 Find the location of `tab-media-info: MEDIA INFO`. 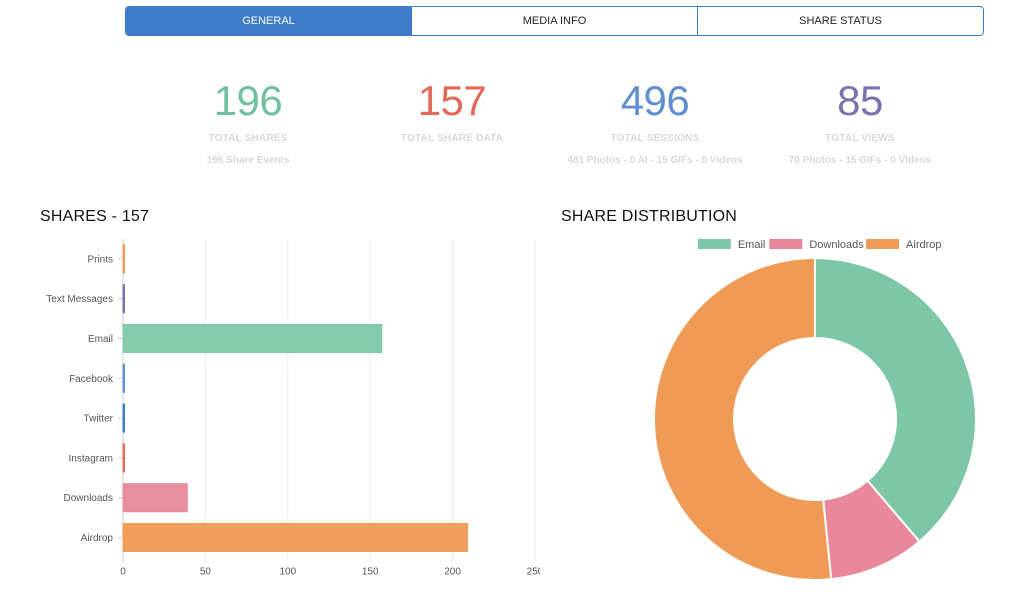

tab-media-info: MEDIA INFO is located at coordinates (554, 21).